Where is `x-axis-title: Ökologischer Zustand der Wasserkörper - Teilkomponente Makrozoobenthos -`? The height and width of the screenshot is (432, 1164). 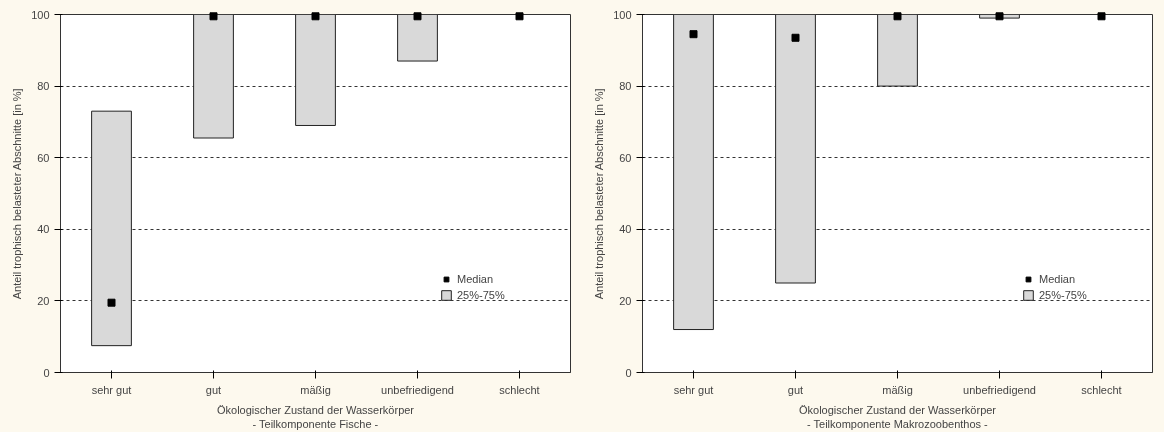
x-axis-title: Ökologischer Zustand der Wasserkörper - Teilkomponente Makrozoobenthos - is located at coordinates (897, 416).